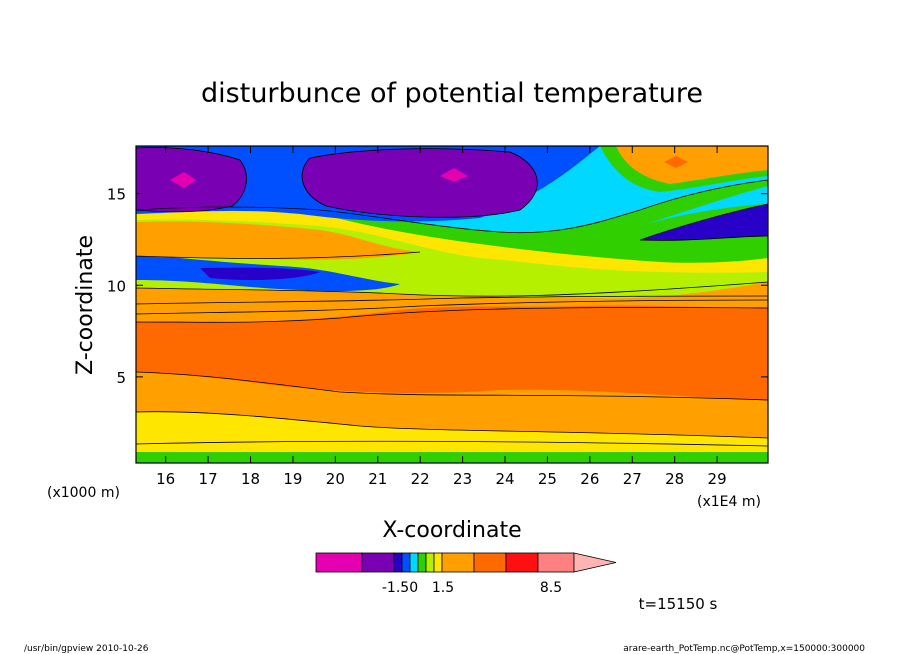  Describe the element at coordinates (551, 588) in the screenshot. I see `colorbar-label-pos: 8.5` at that location.